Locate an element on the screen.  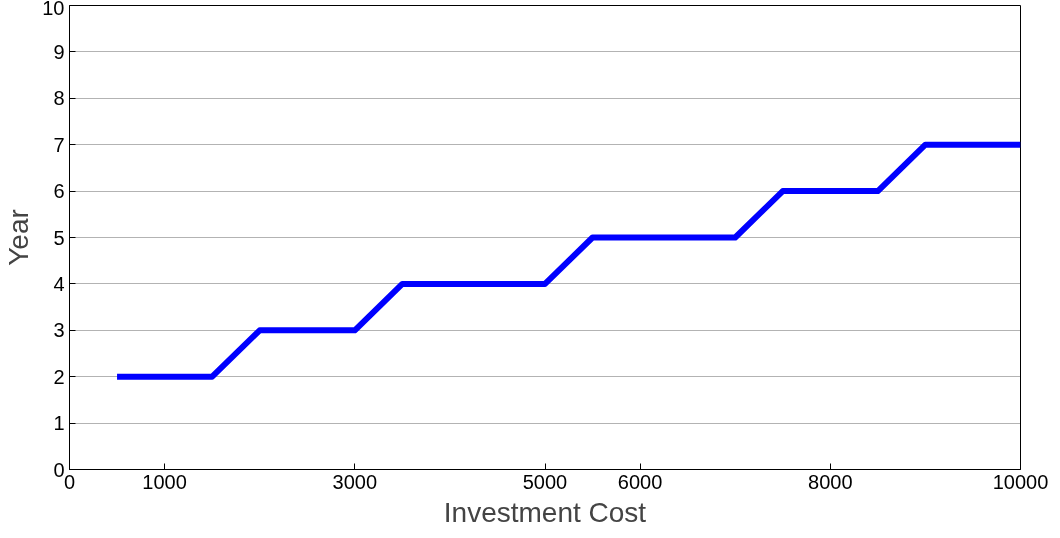
x-tick-label: 8000 is located at coordinates (830, 481).